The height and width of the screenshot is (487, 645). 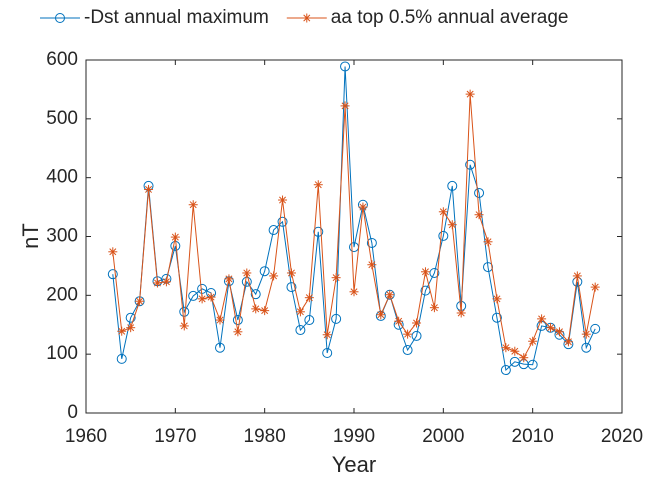 I want to click on y-tick-label: 300, so click(x=62, y=236).